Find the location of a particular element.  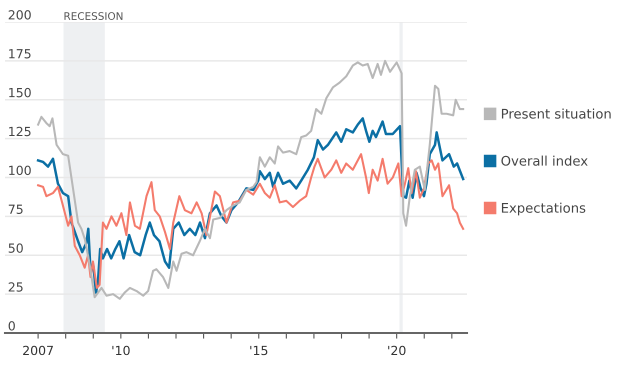

y-tick-label: 50 is located at coordinates (15, 248).